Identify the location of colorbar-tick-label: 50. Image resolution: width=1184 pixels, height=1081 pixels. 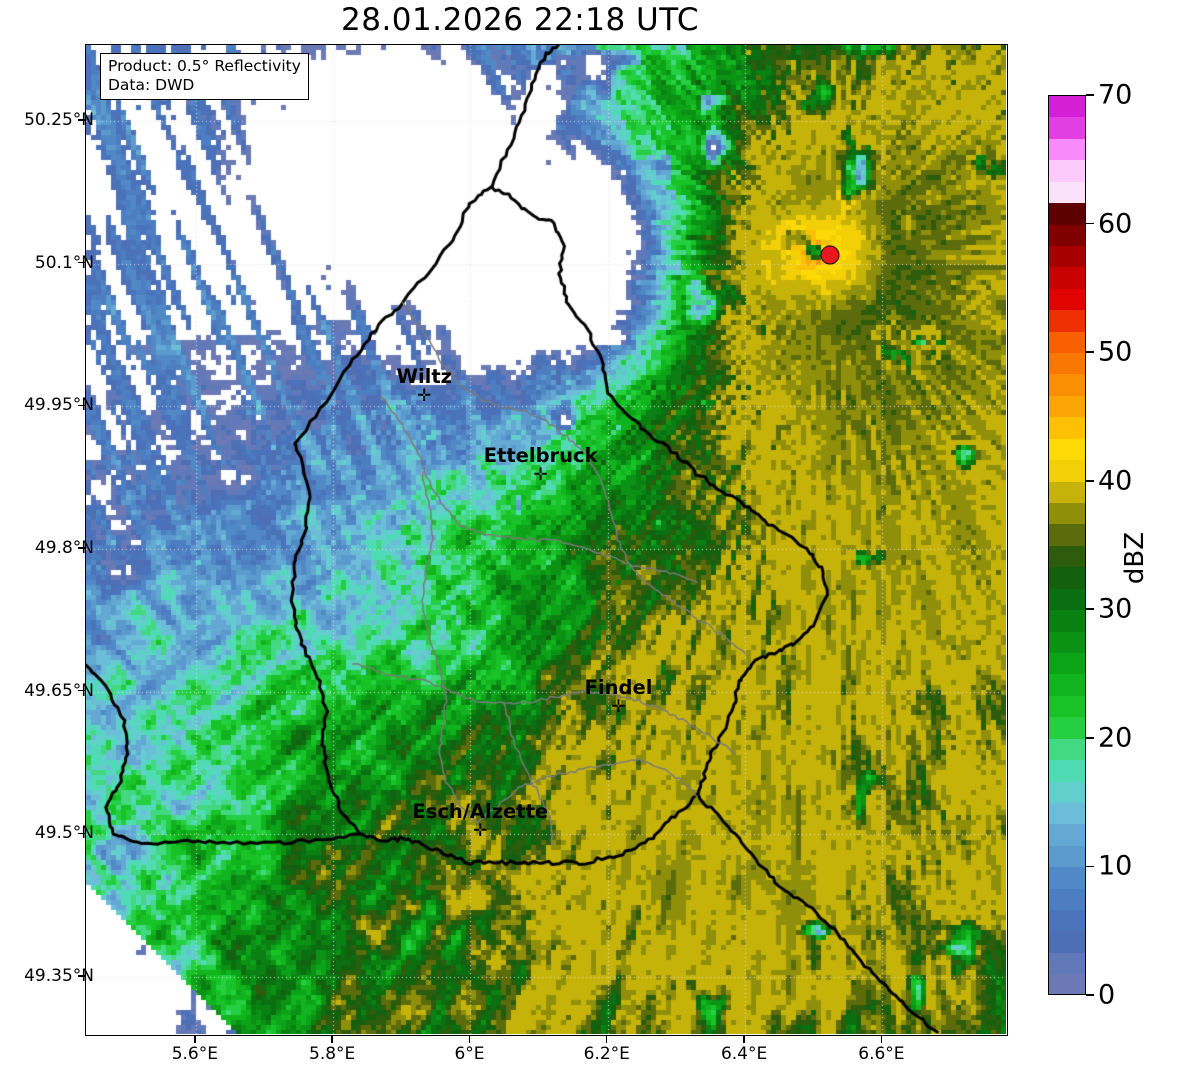
(1115, 352).